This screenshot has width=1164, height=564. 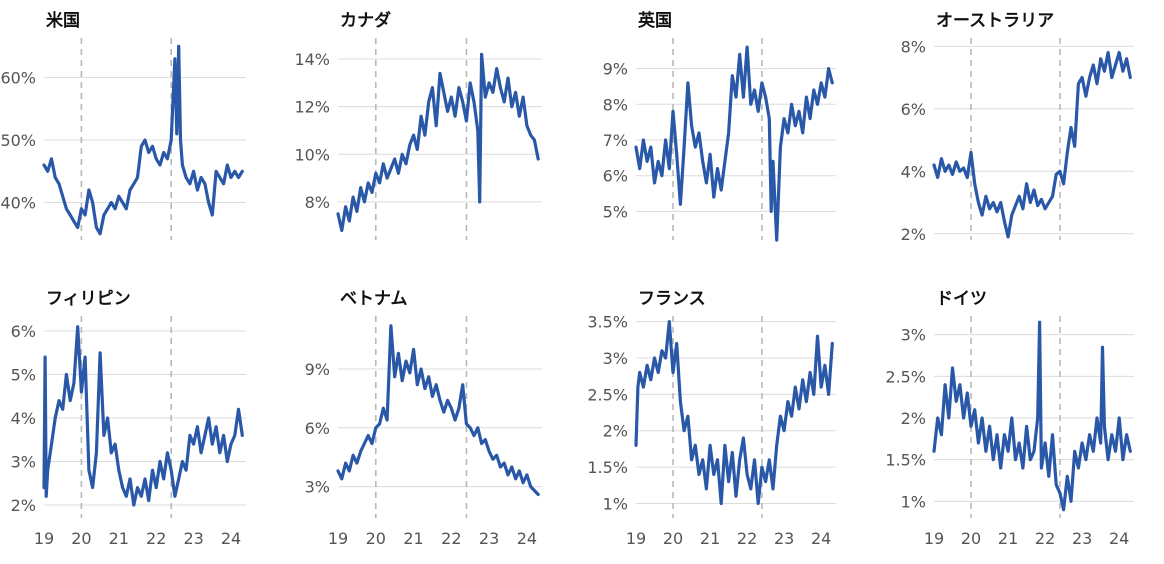 I want to click on chart-panel-4: オーストラリア 2% 4% 6% 8%, so click(x=1017, y=127).